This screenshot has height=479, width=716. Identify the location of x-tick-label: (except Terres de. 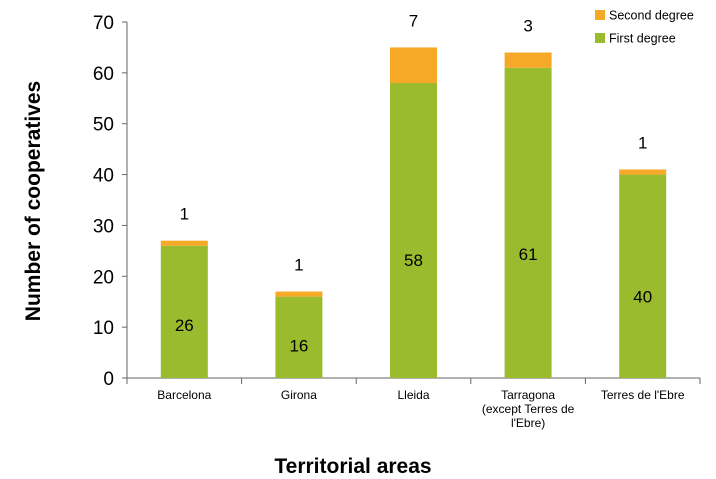
(528, 409).